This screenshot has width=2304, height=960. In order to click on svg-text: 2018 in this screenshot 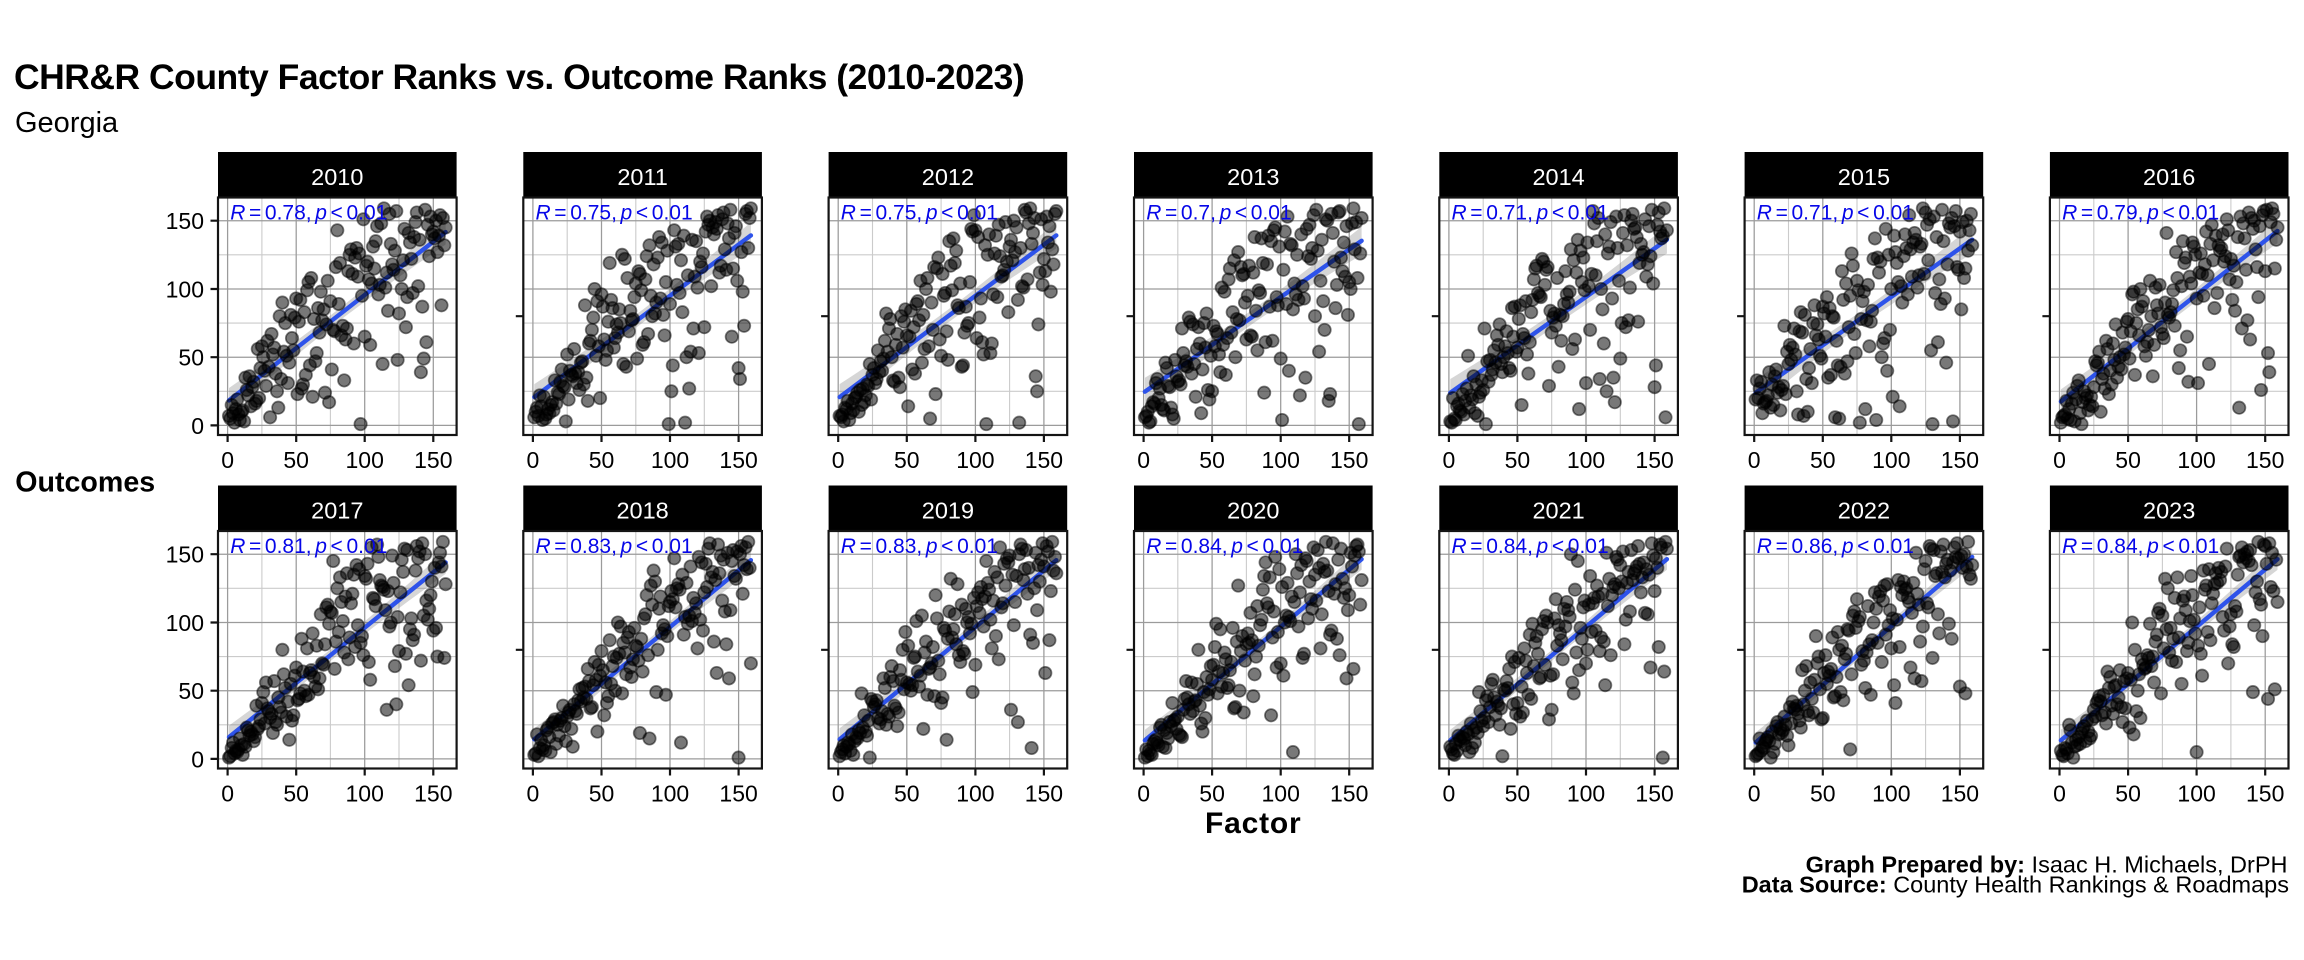, I will do `click(642, 511)`.